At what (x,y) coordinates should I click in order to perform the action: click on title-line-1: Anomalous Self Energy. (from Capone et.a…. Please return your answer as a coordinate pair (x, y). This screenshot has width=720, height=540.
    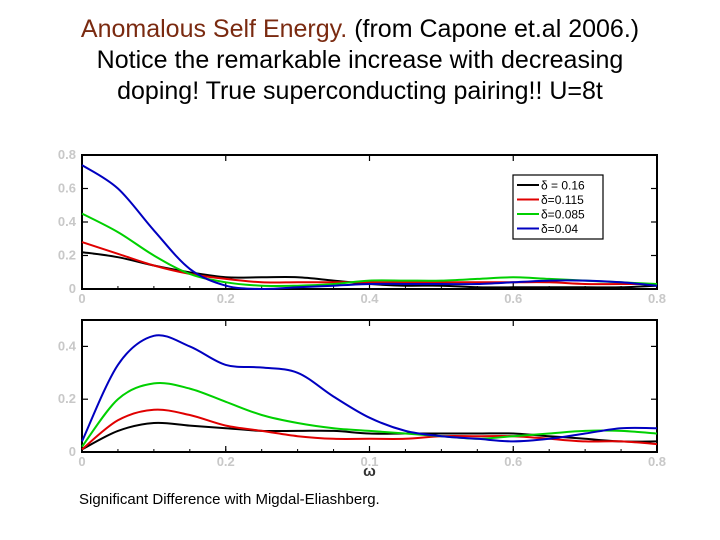
    Looking at the image, I should click on (360, 29).